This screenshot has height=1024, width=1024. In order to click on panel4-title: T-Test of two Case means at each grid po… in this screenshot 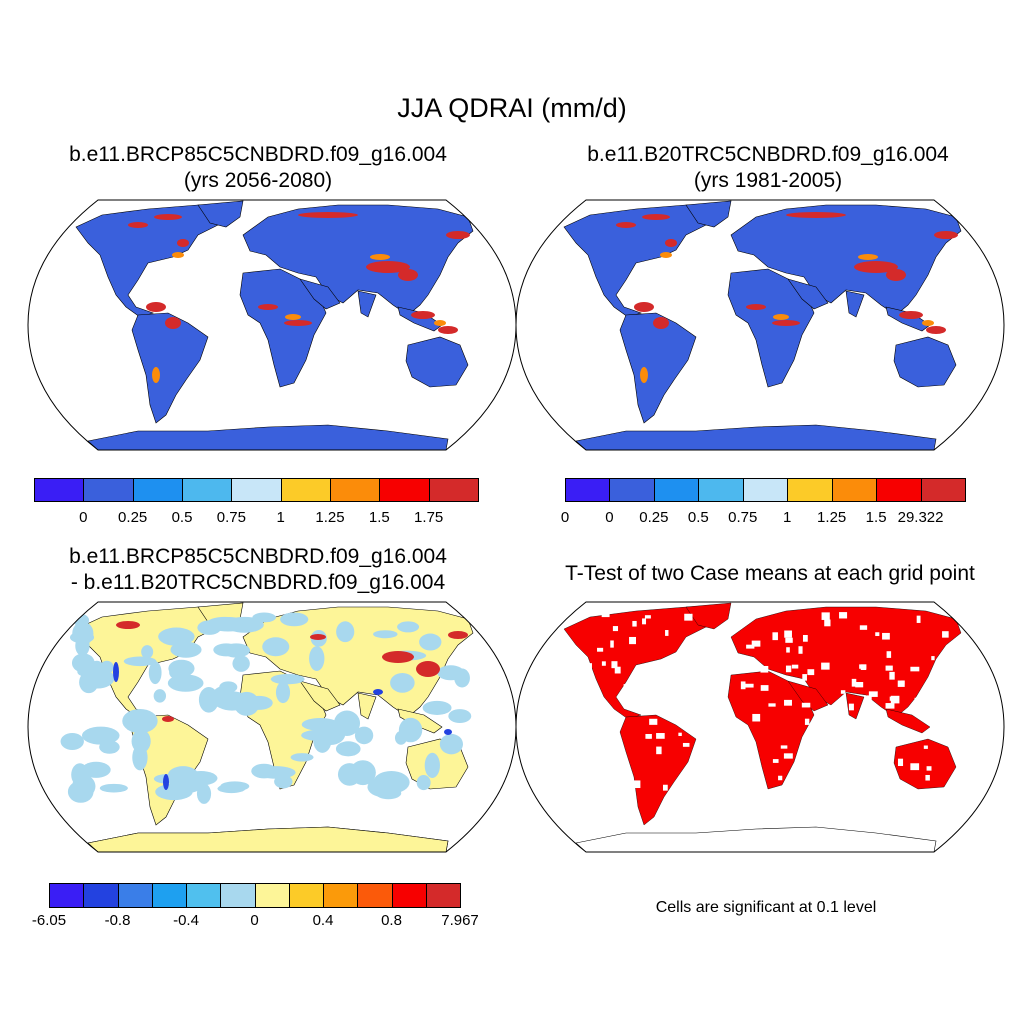, I will do `click(770, 574)`.